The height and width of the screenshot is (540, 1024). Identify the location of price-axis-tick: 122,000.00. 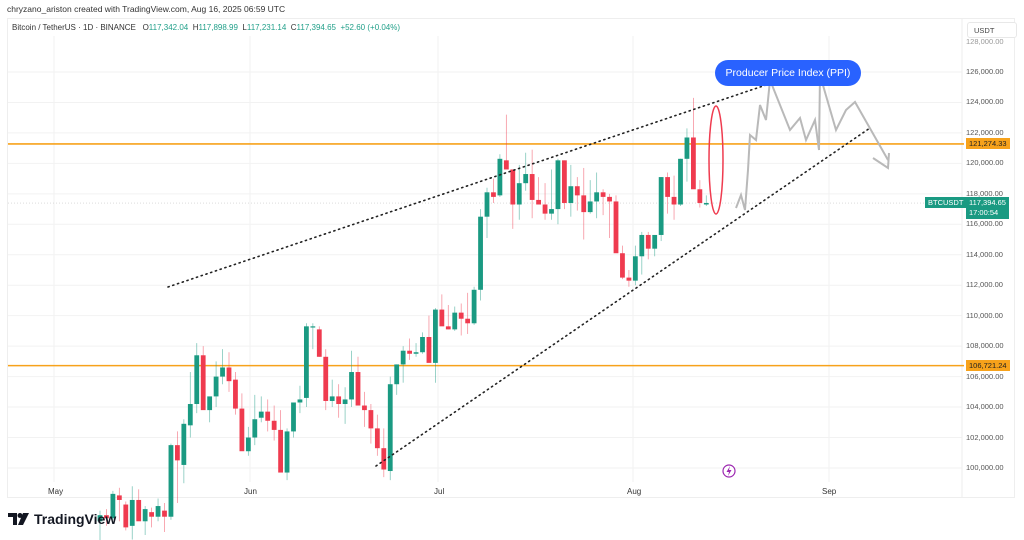
(985, 132).